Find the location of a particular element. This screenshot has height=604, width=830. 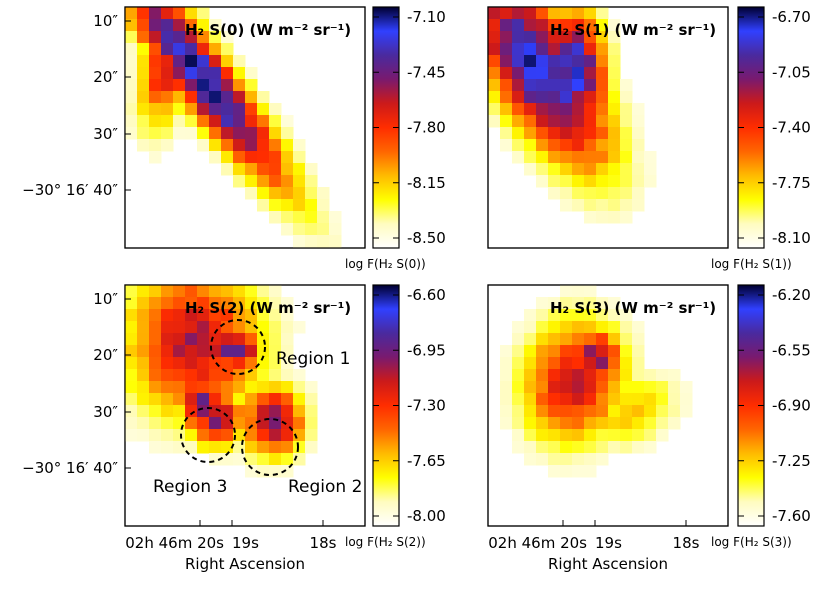

colorbar-tick-label: -8.10 is located at coordinates (791, 238).